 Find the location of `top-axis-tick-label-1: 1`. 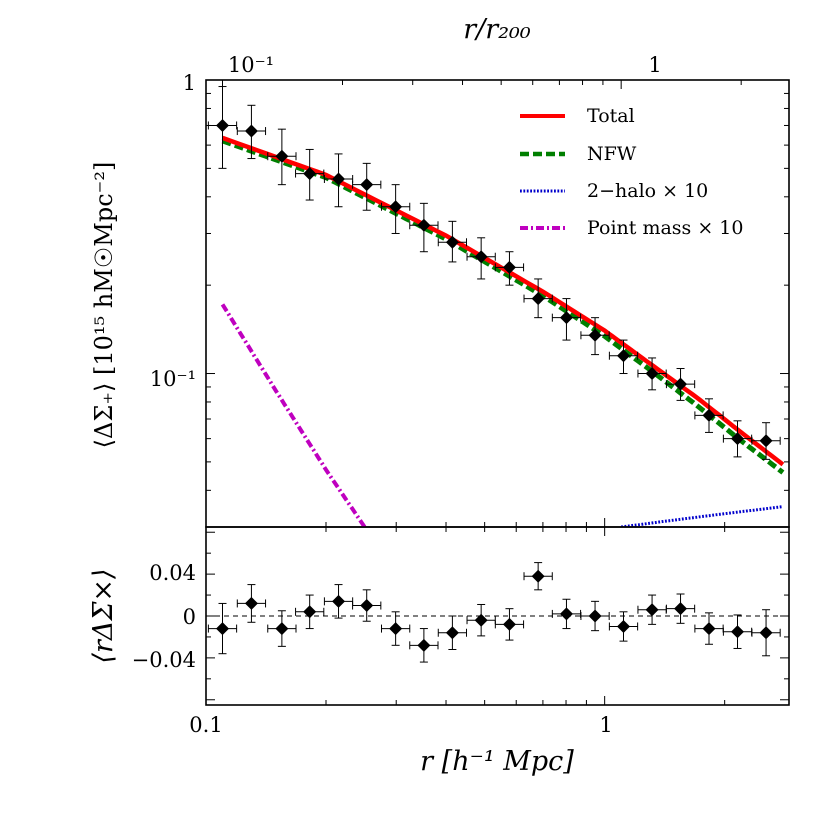

top-axis-tick-label-1: 1 is located at coordinates (654, 65).